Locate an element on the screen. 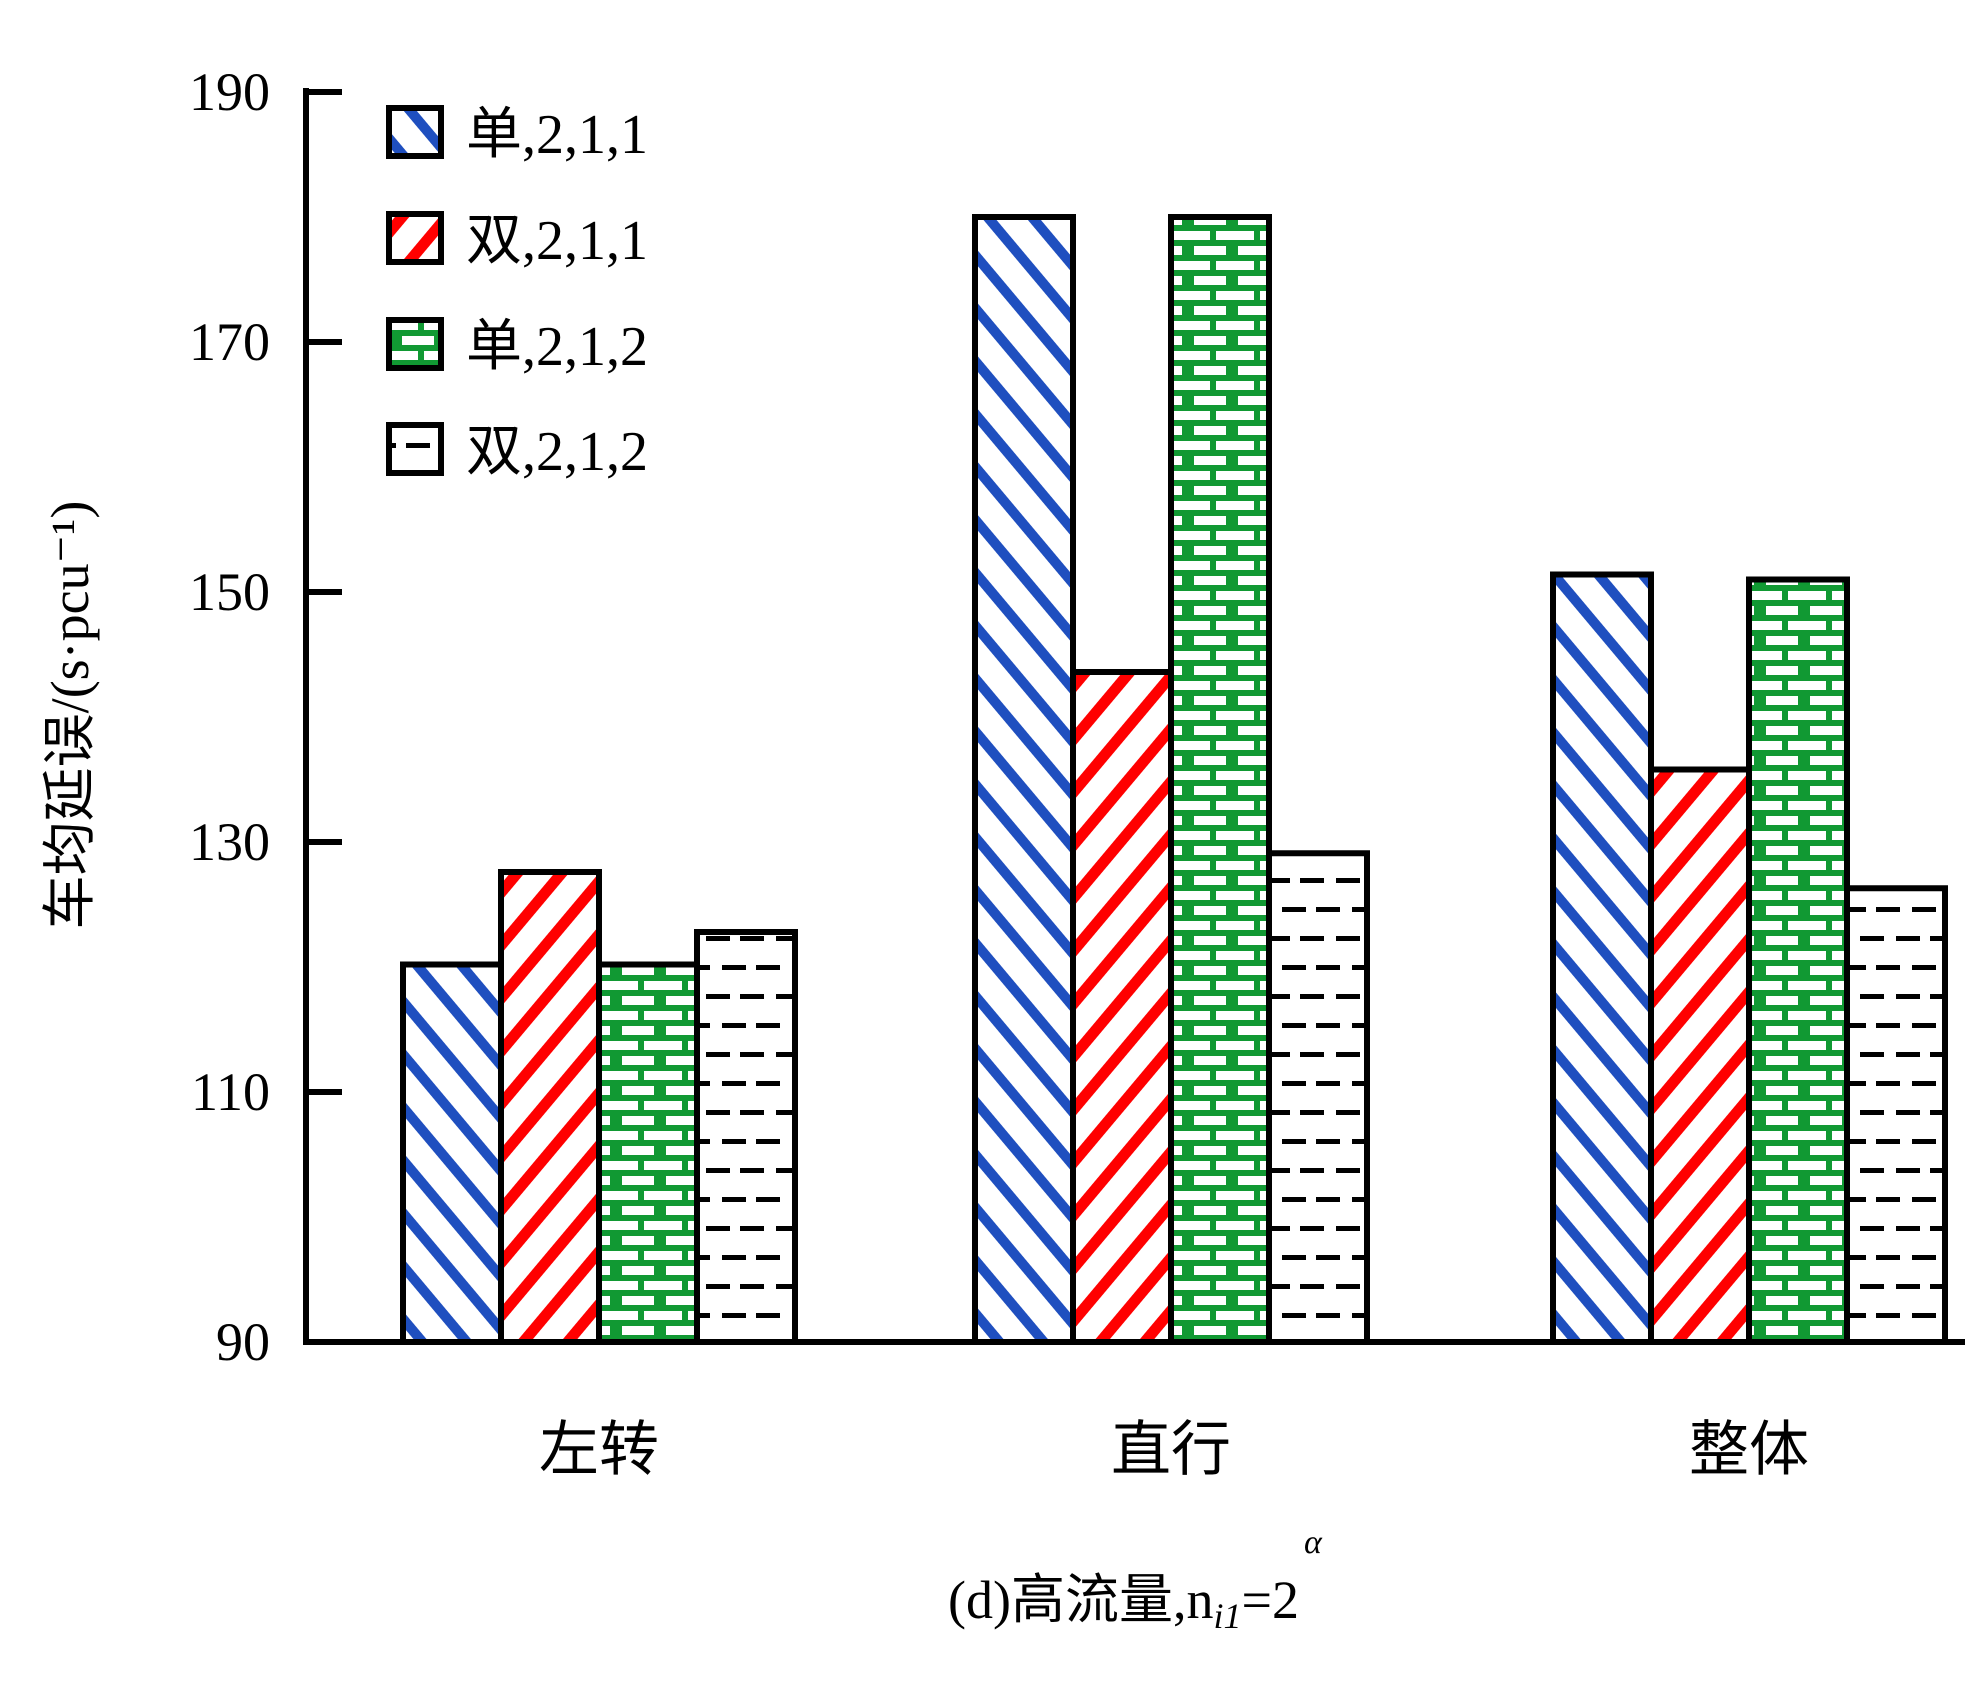 The image size is (1975, 1688). legend-label: 单,2,1,2 is located at coordinates (557, 347).